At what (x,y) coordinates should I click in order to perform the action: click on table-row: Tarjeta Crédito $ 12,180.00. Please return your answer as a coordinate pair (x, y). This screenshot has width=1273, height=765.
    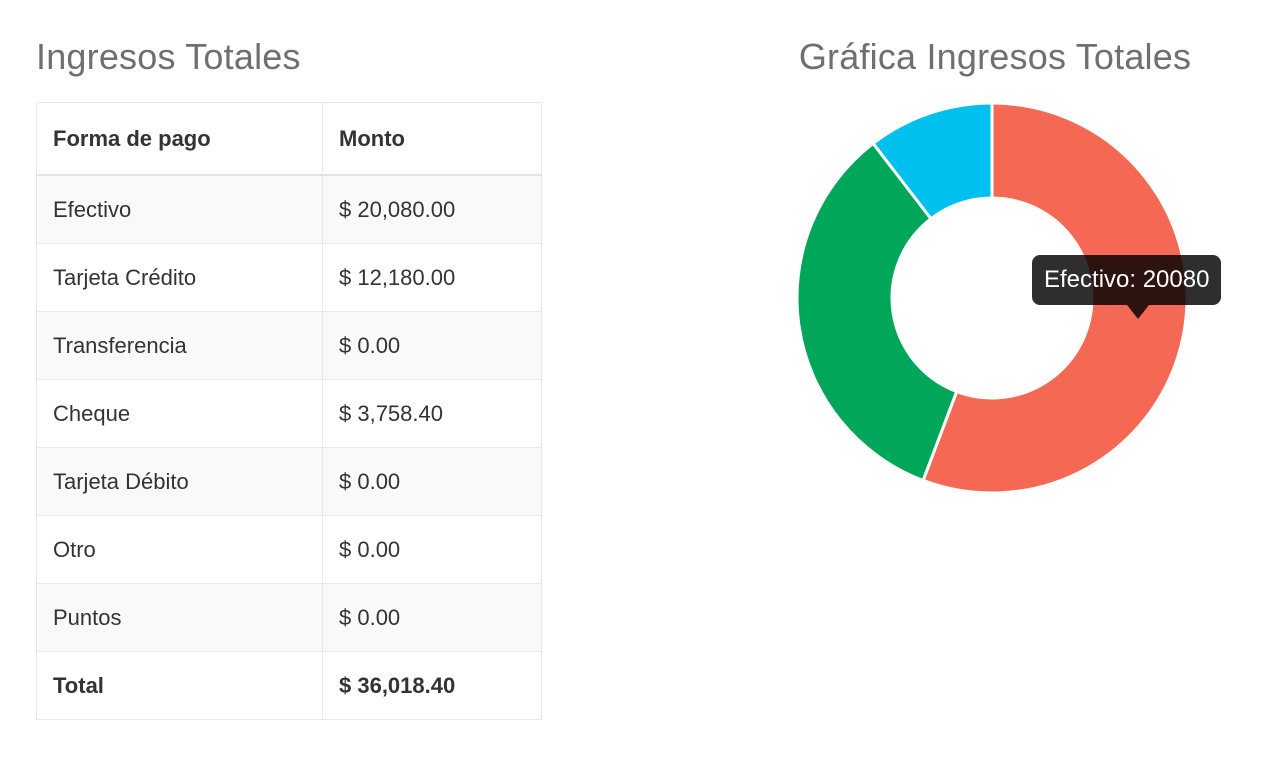
    Looking at the image, I should click on (289, 277).